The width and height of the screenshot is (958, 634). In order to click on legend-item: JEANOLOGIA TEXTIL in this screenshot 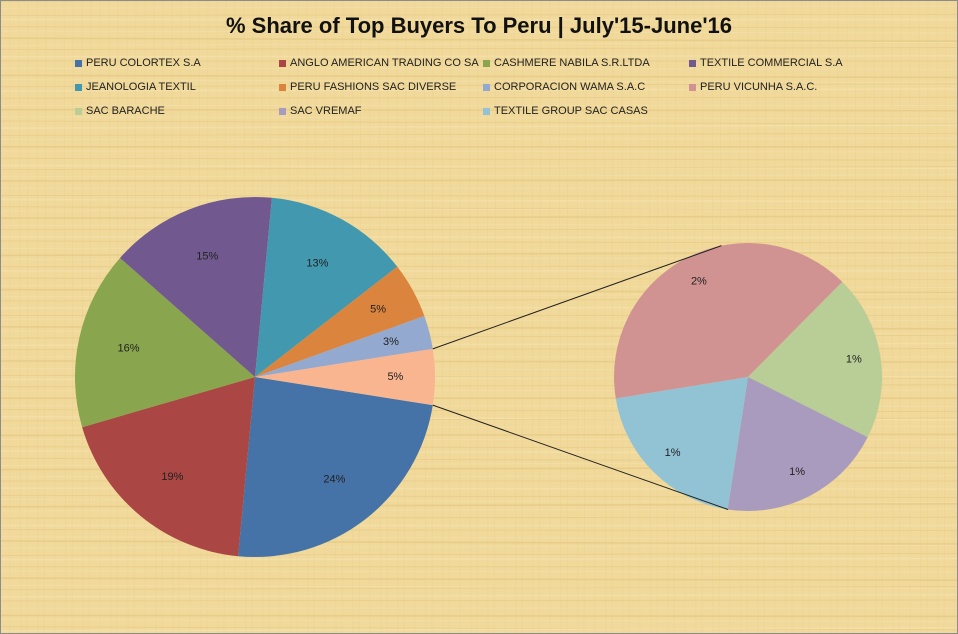, I will do `click(135, 87)`.